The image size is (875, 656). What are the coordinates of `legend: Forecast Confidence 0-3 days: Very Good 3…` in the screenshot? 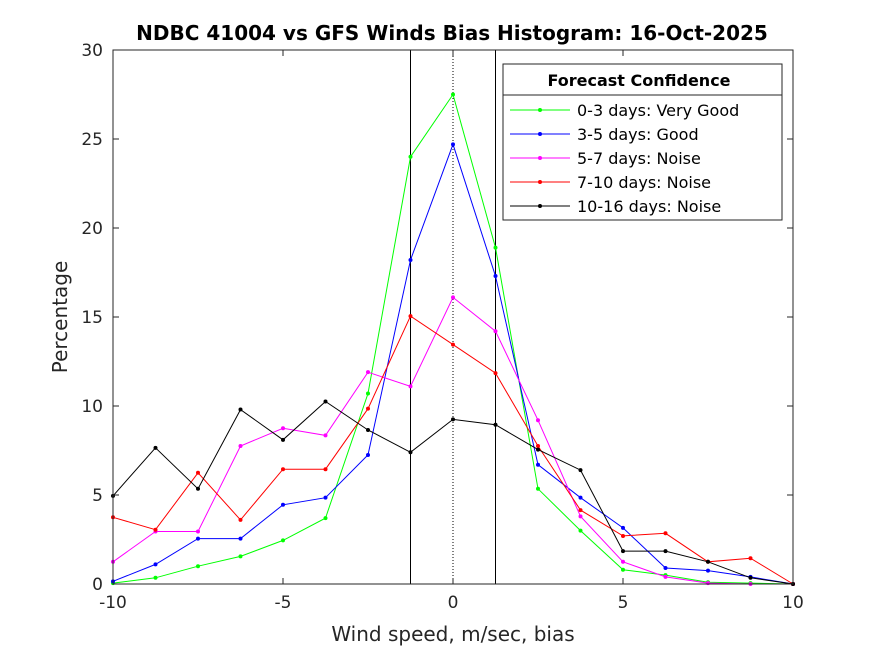 It's located at (642, 142).